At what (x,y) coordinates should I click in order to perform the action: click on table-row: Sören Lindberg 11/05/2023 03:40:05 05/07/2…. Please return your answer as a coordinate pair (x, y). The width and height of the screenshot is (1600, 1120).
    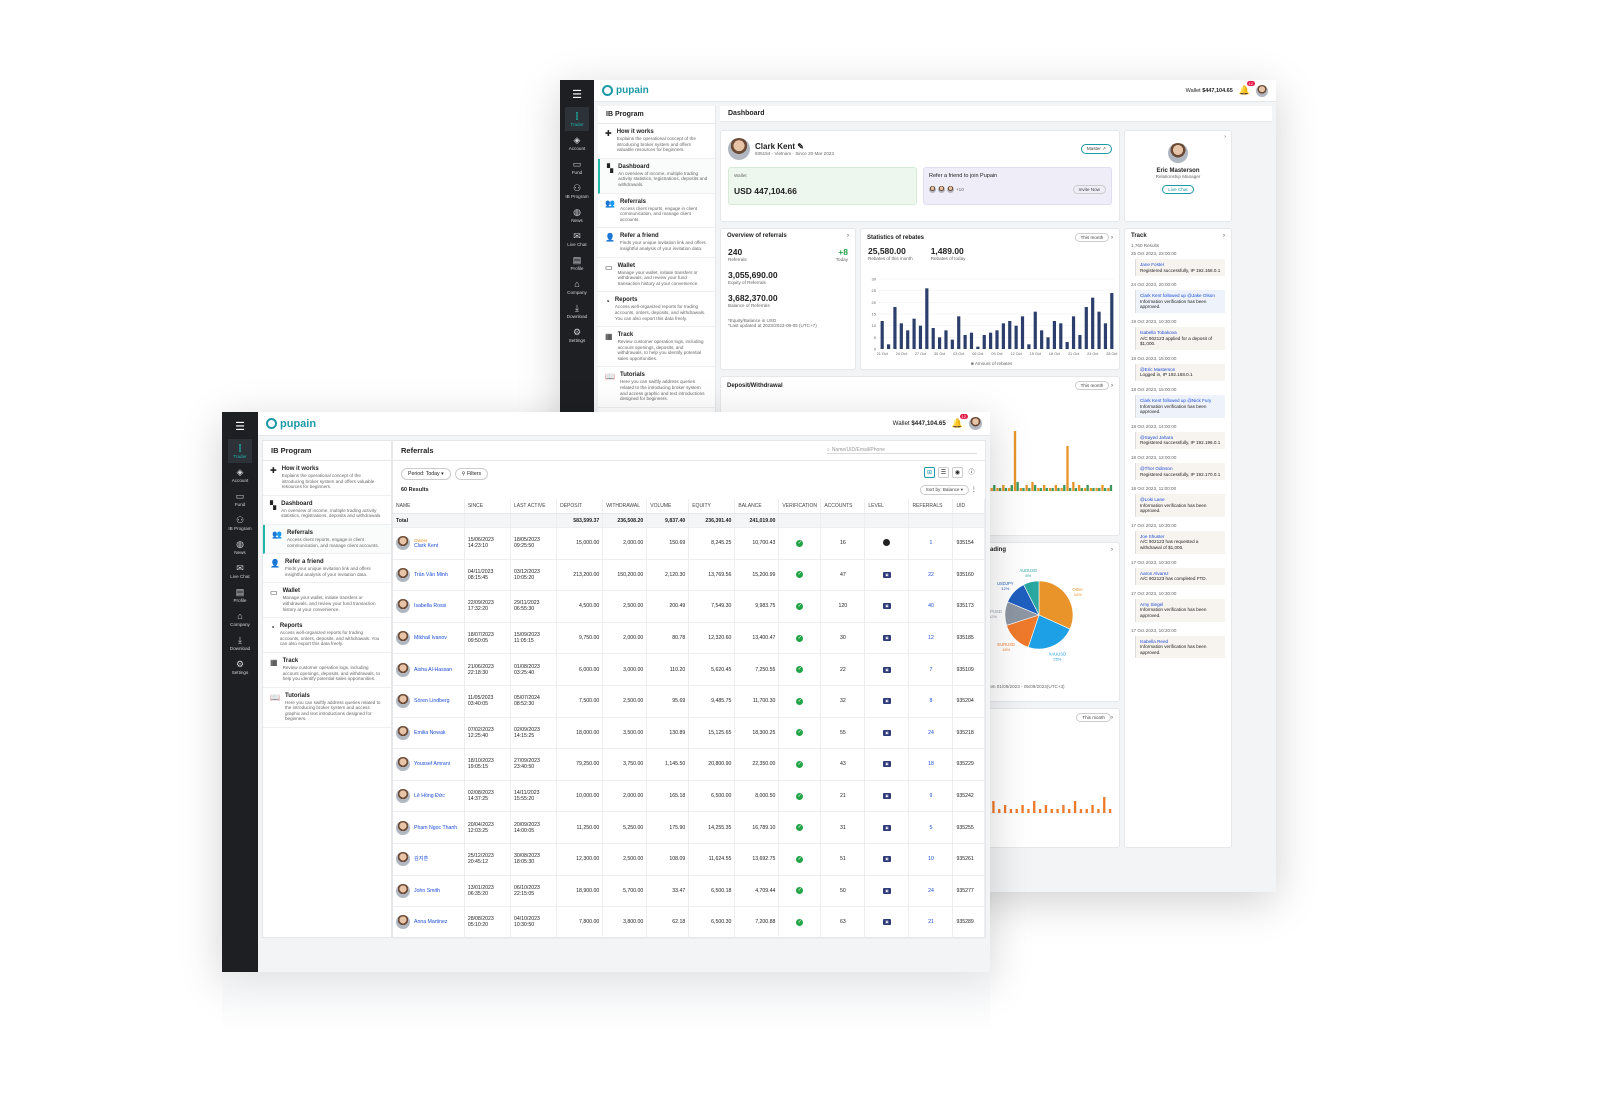
    Looking at the image, I should click on (689, 701).